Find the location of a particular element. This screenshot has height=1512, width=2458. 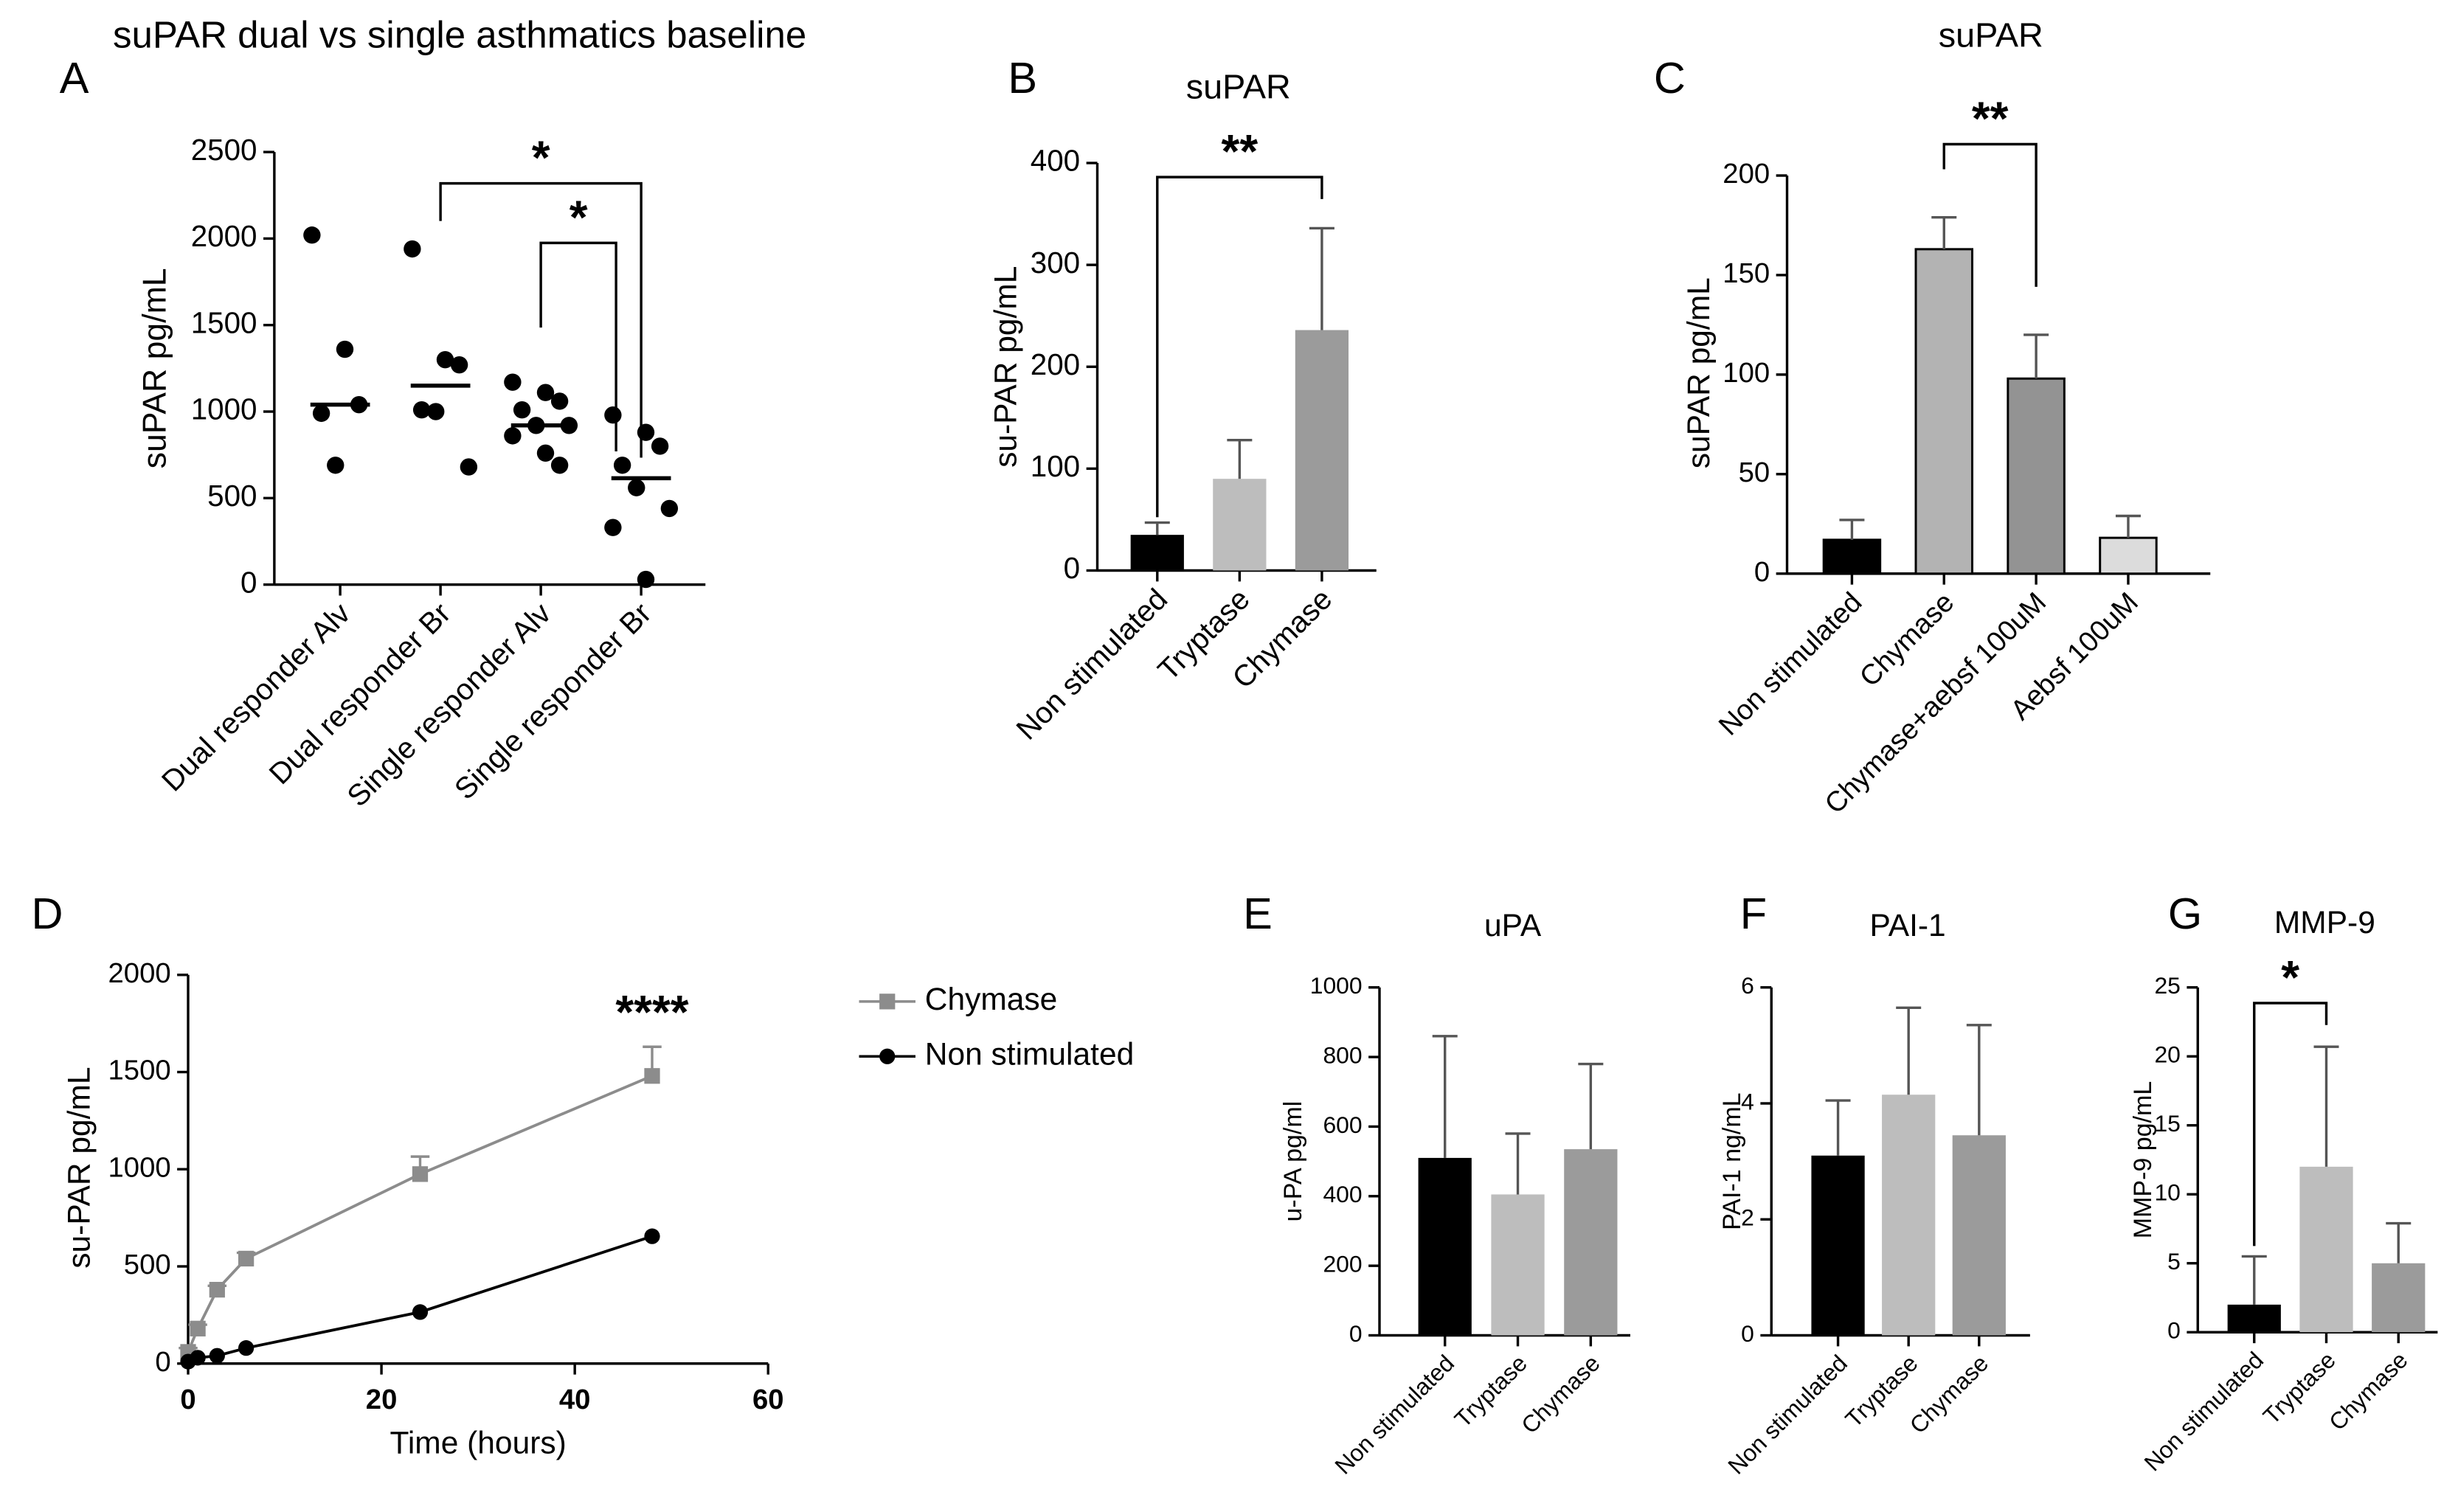

chart-title: uPA is located at coordinates (1513, 926).